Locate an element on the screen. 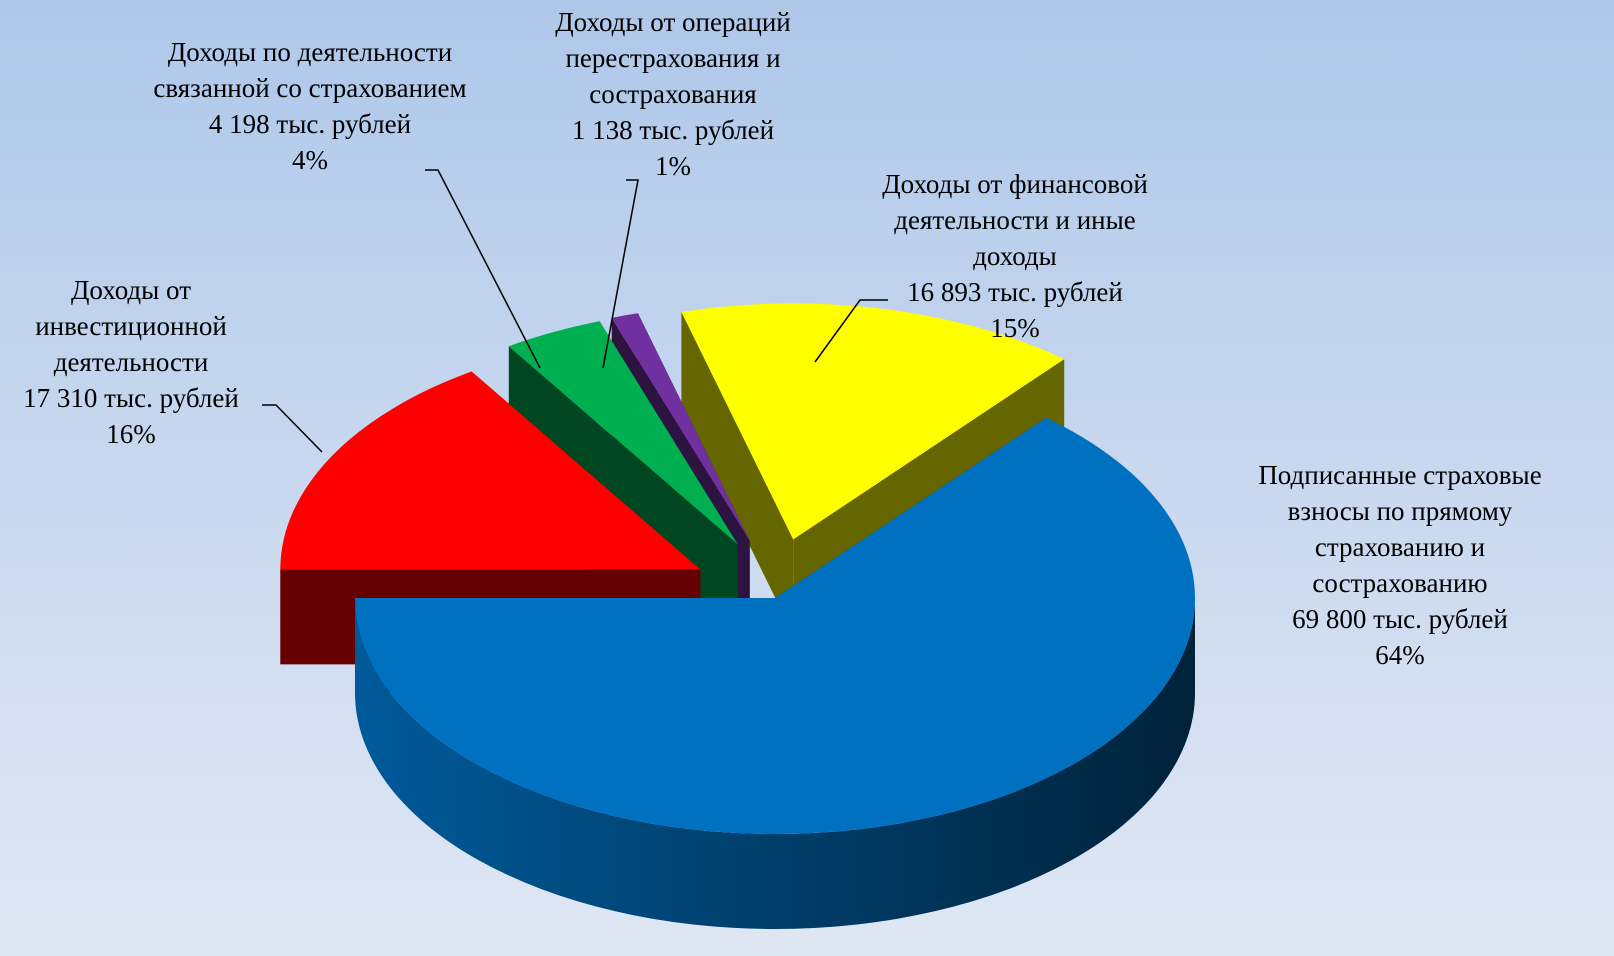 The image size is (1614, 956). value-label: 17 310 тыс. рублей is located at coordinates (131, 398).